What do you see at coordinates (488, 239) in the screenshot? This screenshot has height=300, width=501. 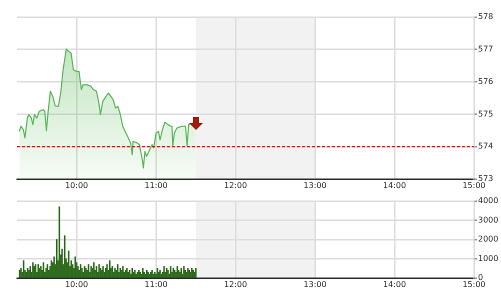 I see `y-tick-label: 2000` at bounding box center [488, 239].